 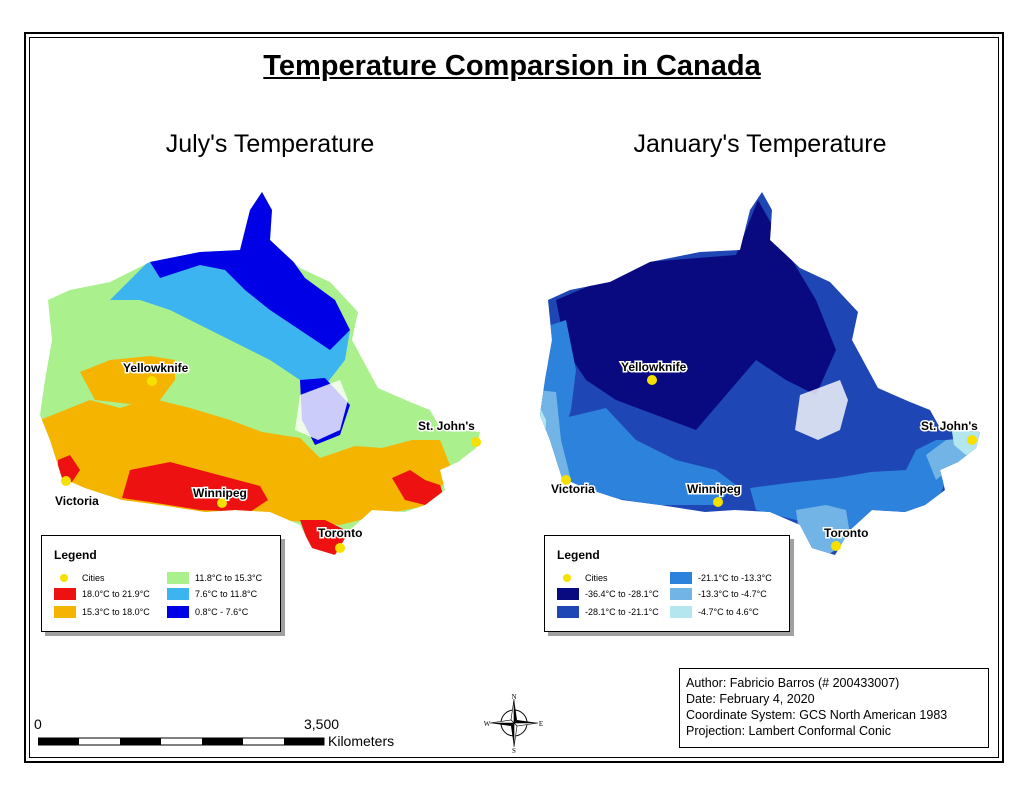 I want to click on scale-unit-label: Kilometers, so click(x=361, y=741).